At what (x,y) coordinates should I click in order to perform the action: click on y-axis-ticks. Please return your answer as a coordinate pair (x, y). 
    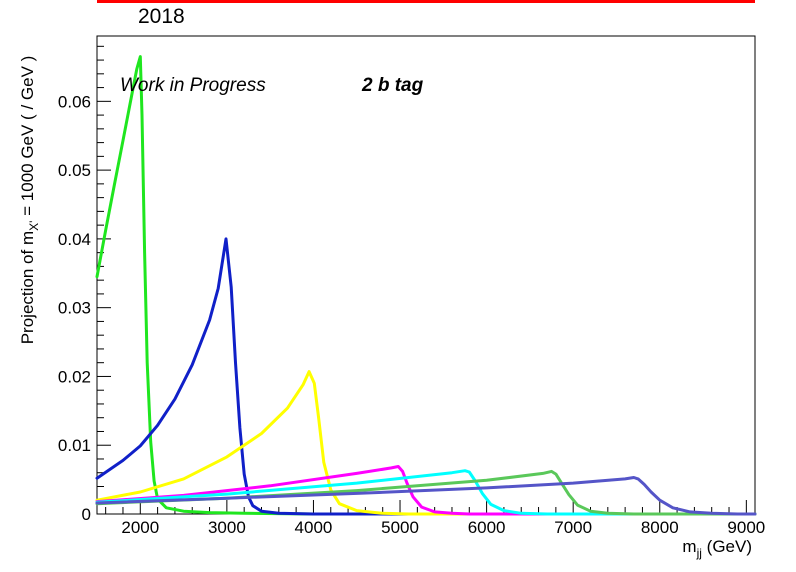
    Looking at the image, I should click on (104, 280).